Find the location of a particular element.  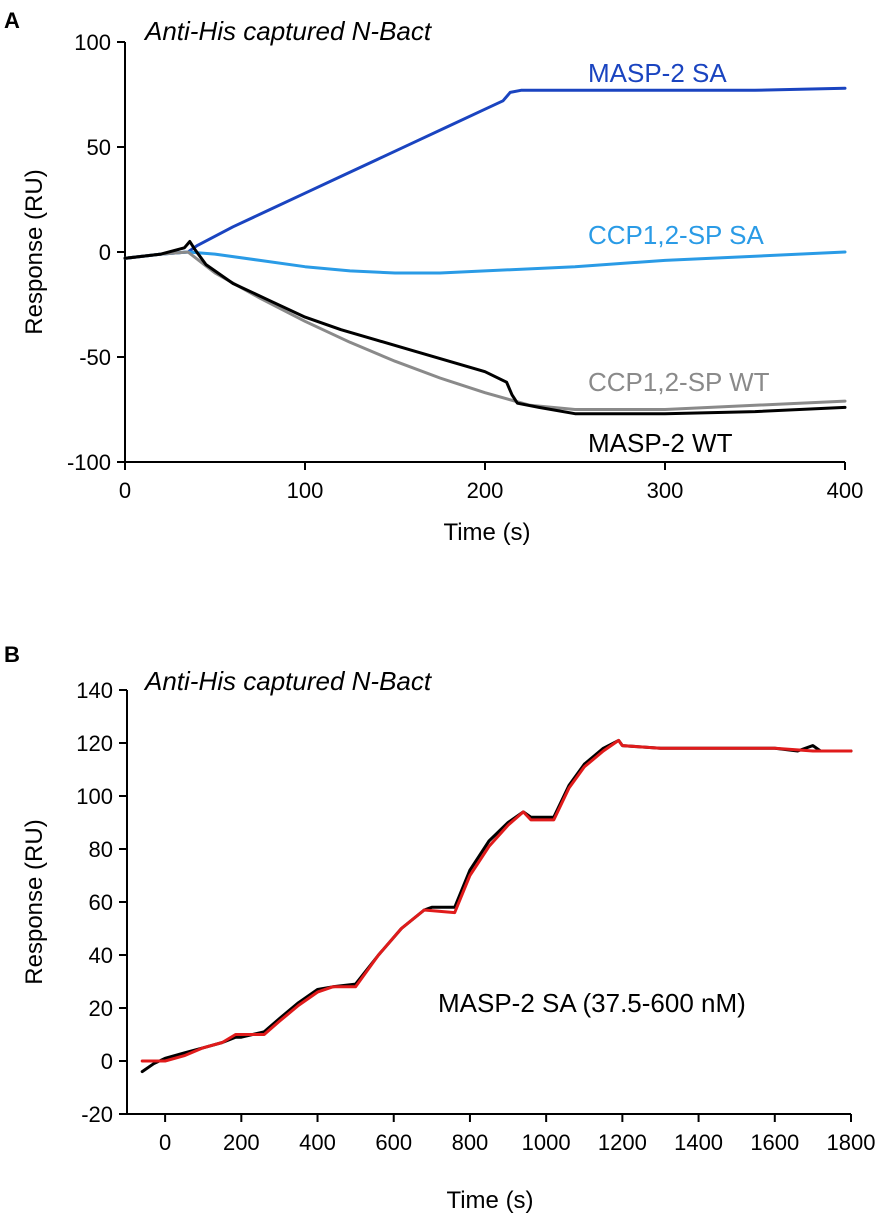

panel-b-y-tick-label: 60 is located at coordinates (101, 902).